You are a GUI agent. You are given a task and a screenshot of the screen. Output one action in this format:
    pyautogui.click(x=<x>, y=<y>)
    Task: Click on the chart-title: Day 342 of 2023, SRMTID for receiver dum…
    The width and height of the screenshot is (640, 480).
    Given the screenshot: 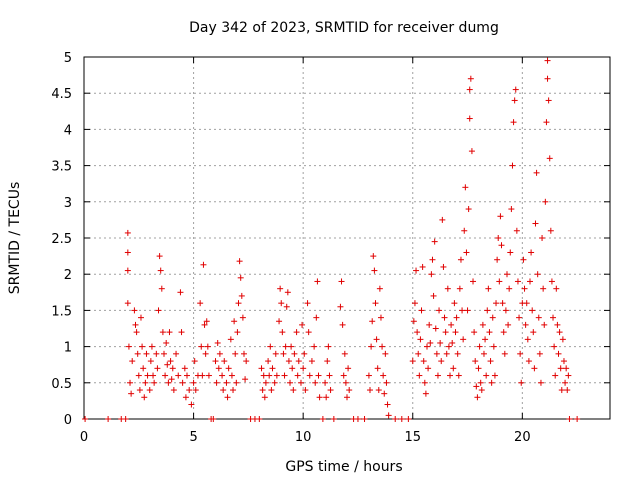 What is the action you would take?
    pyautogui.click(x=344, y=28)
    